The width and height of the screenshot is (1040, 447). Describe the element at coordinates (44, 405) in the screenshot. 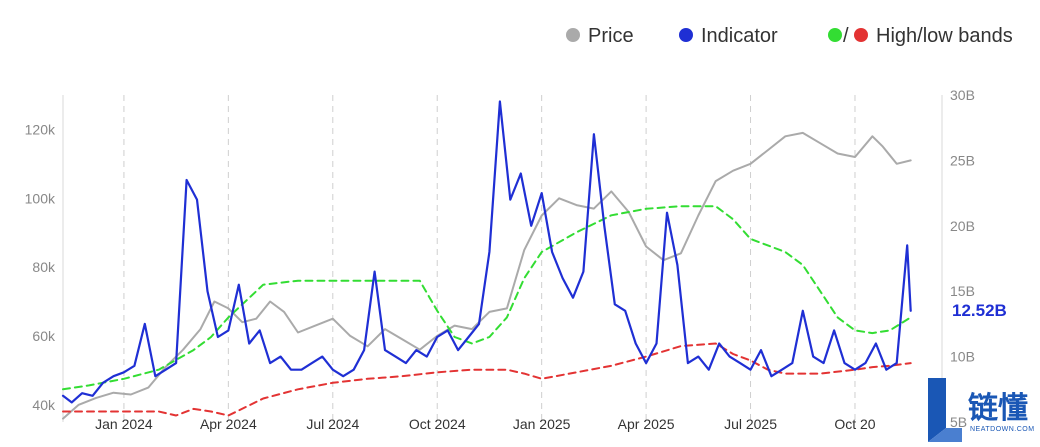

I see `y-left-tick-label: 40k` at that location.